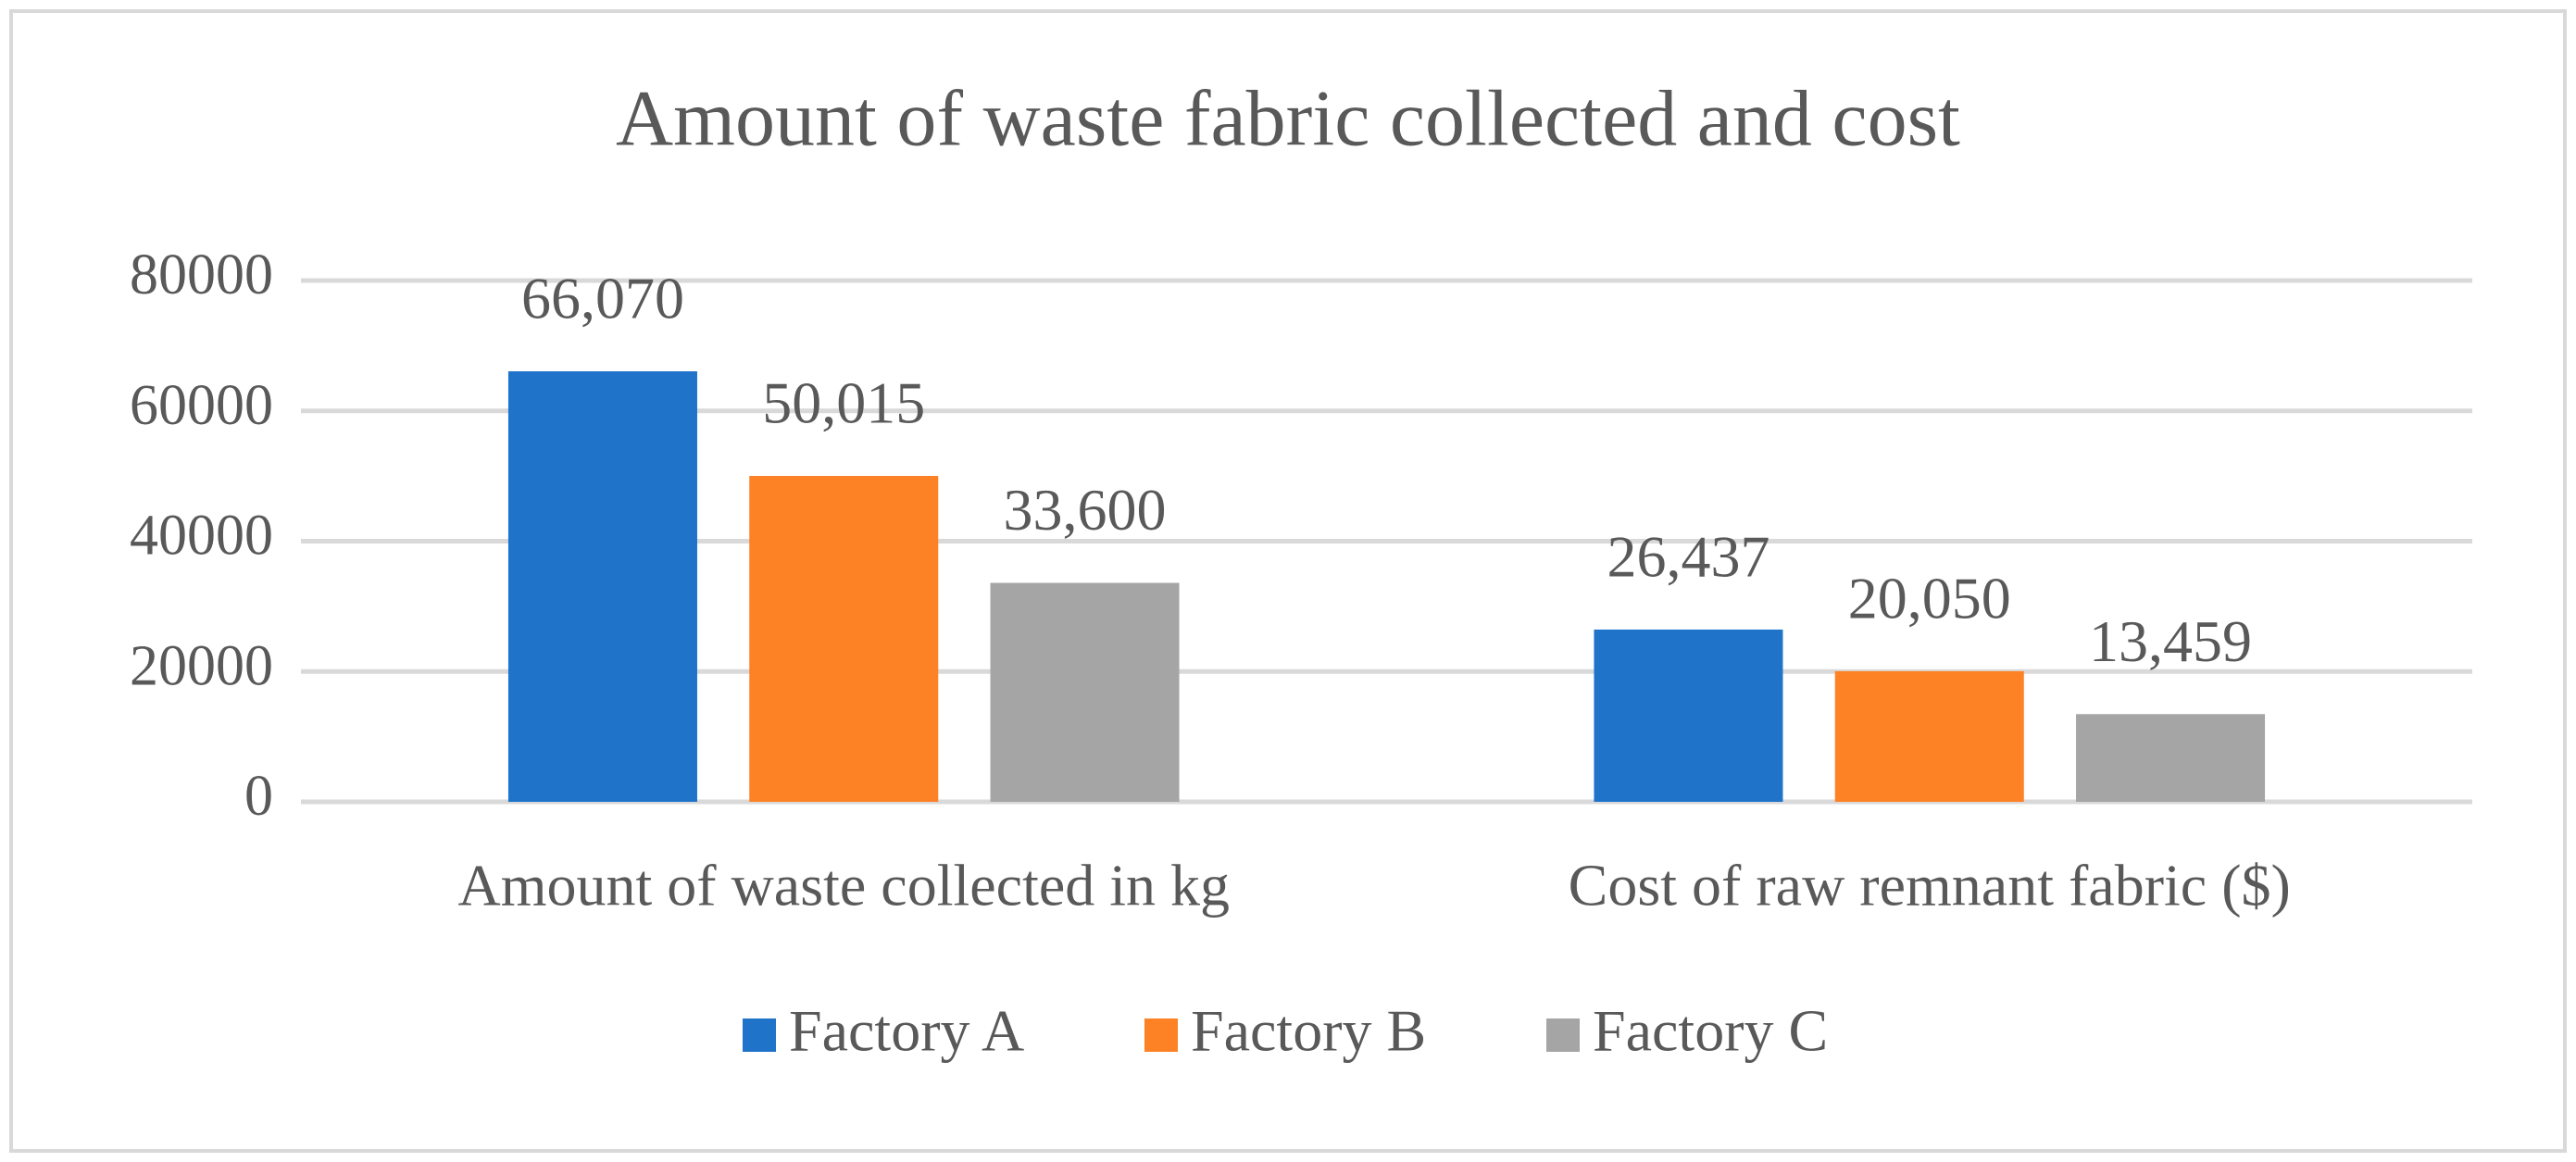 This screenshot has height=1162, width=2576. I want to click on legend-label: Factory B, so click(1309, 1031).